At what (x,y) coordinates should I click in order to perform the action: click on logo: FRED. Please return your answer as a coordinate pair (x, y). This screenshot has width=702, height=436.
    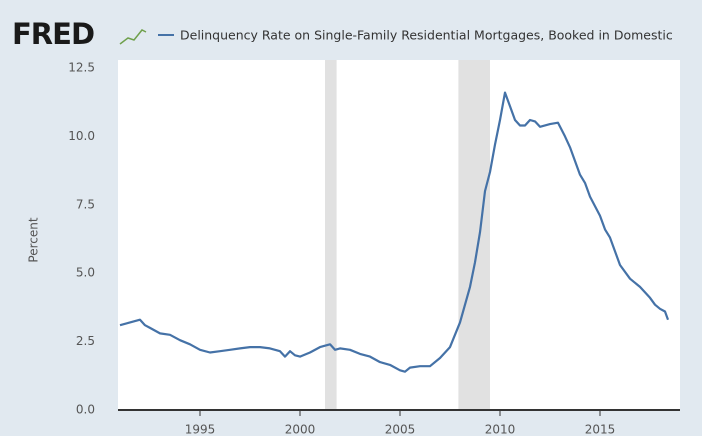
    Looking at the image, I should click on (53, 34).